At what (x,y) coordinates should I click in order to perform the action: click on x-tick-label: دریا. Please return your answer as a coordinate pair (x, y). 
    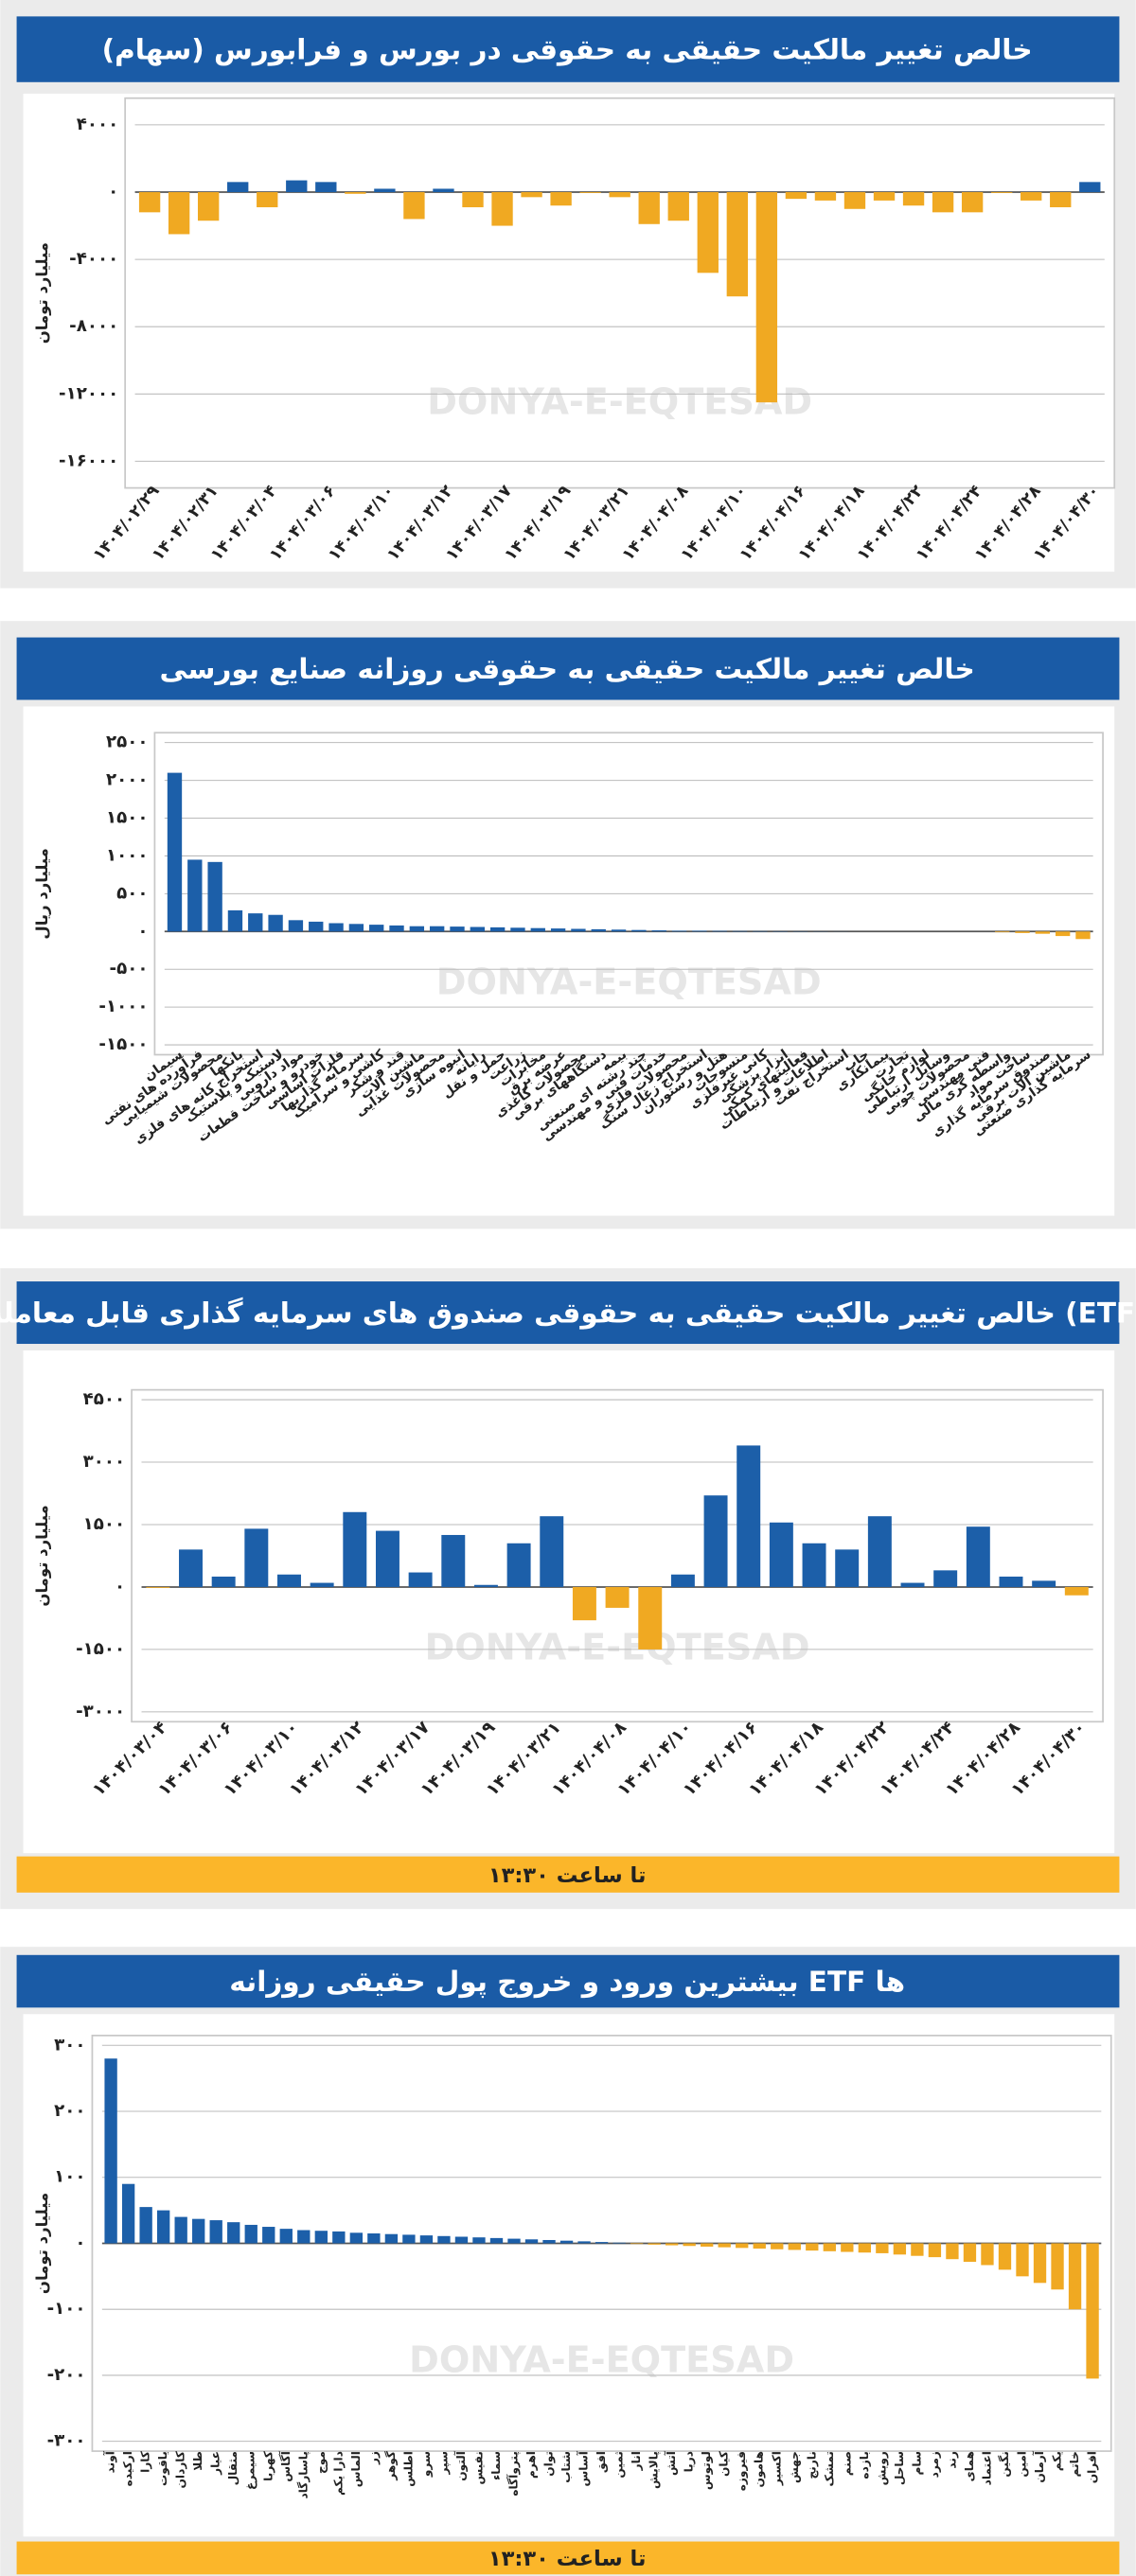
    Looking at the image, I should click on (689, 2461).